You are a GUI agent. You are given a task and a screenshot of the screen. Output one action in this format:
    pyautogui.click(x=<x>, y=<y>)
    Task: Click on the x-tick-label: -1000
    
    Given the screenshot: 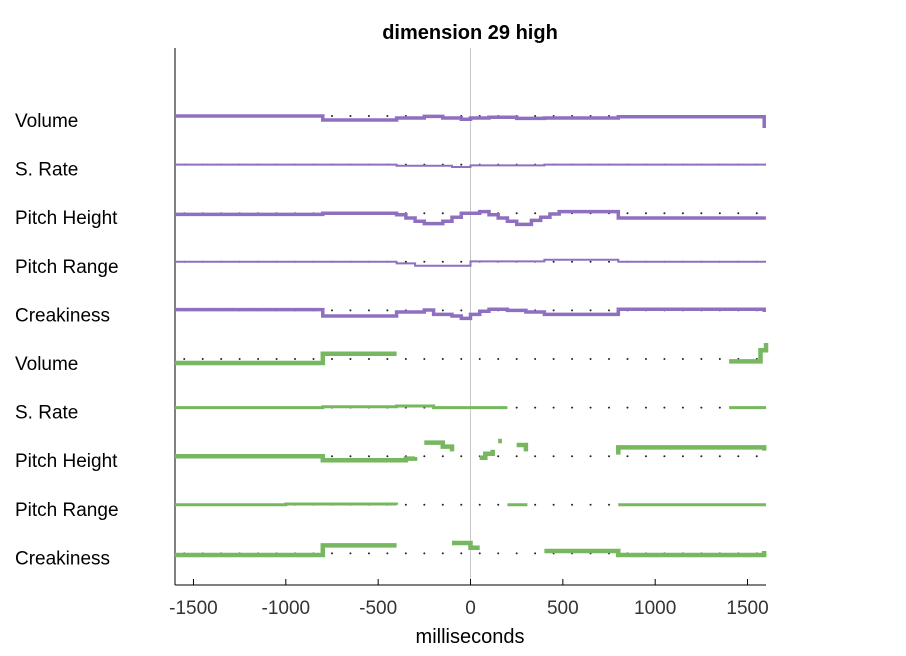 What is the action you would take?
    pyautogui.click(x=286, y=608)
    